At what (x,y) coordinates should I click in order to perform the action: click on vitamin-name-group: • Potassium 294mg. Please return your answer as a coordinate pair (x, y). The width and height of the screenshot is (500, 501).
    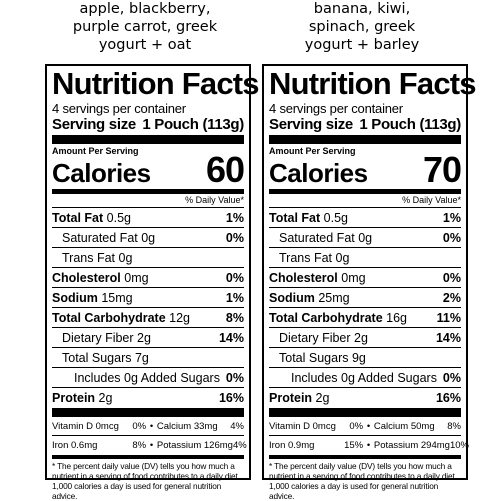
    Looking at the image, I should click on (408, 445).